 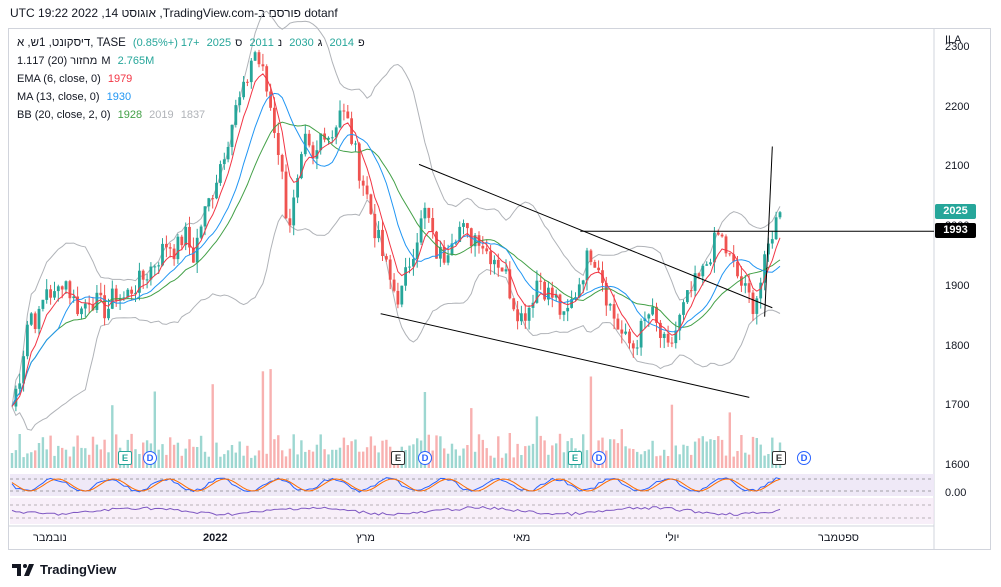 I want to click on legend-bb-row: BB (20, close, 2, 0) 1928 2019 1837, so click(x=193, y=115).